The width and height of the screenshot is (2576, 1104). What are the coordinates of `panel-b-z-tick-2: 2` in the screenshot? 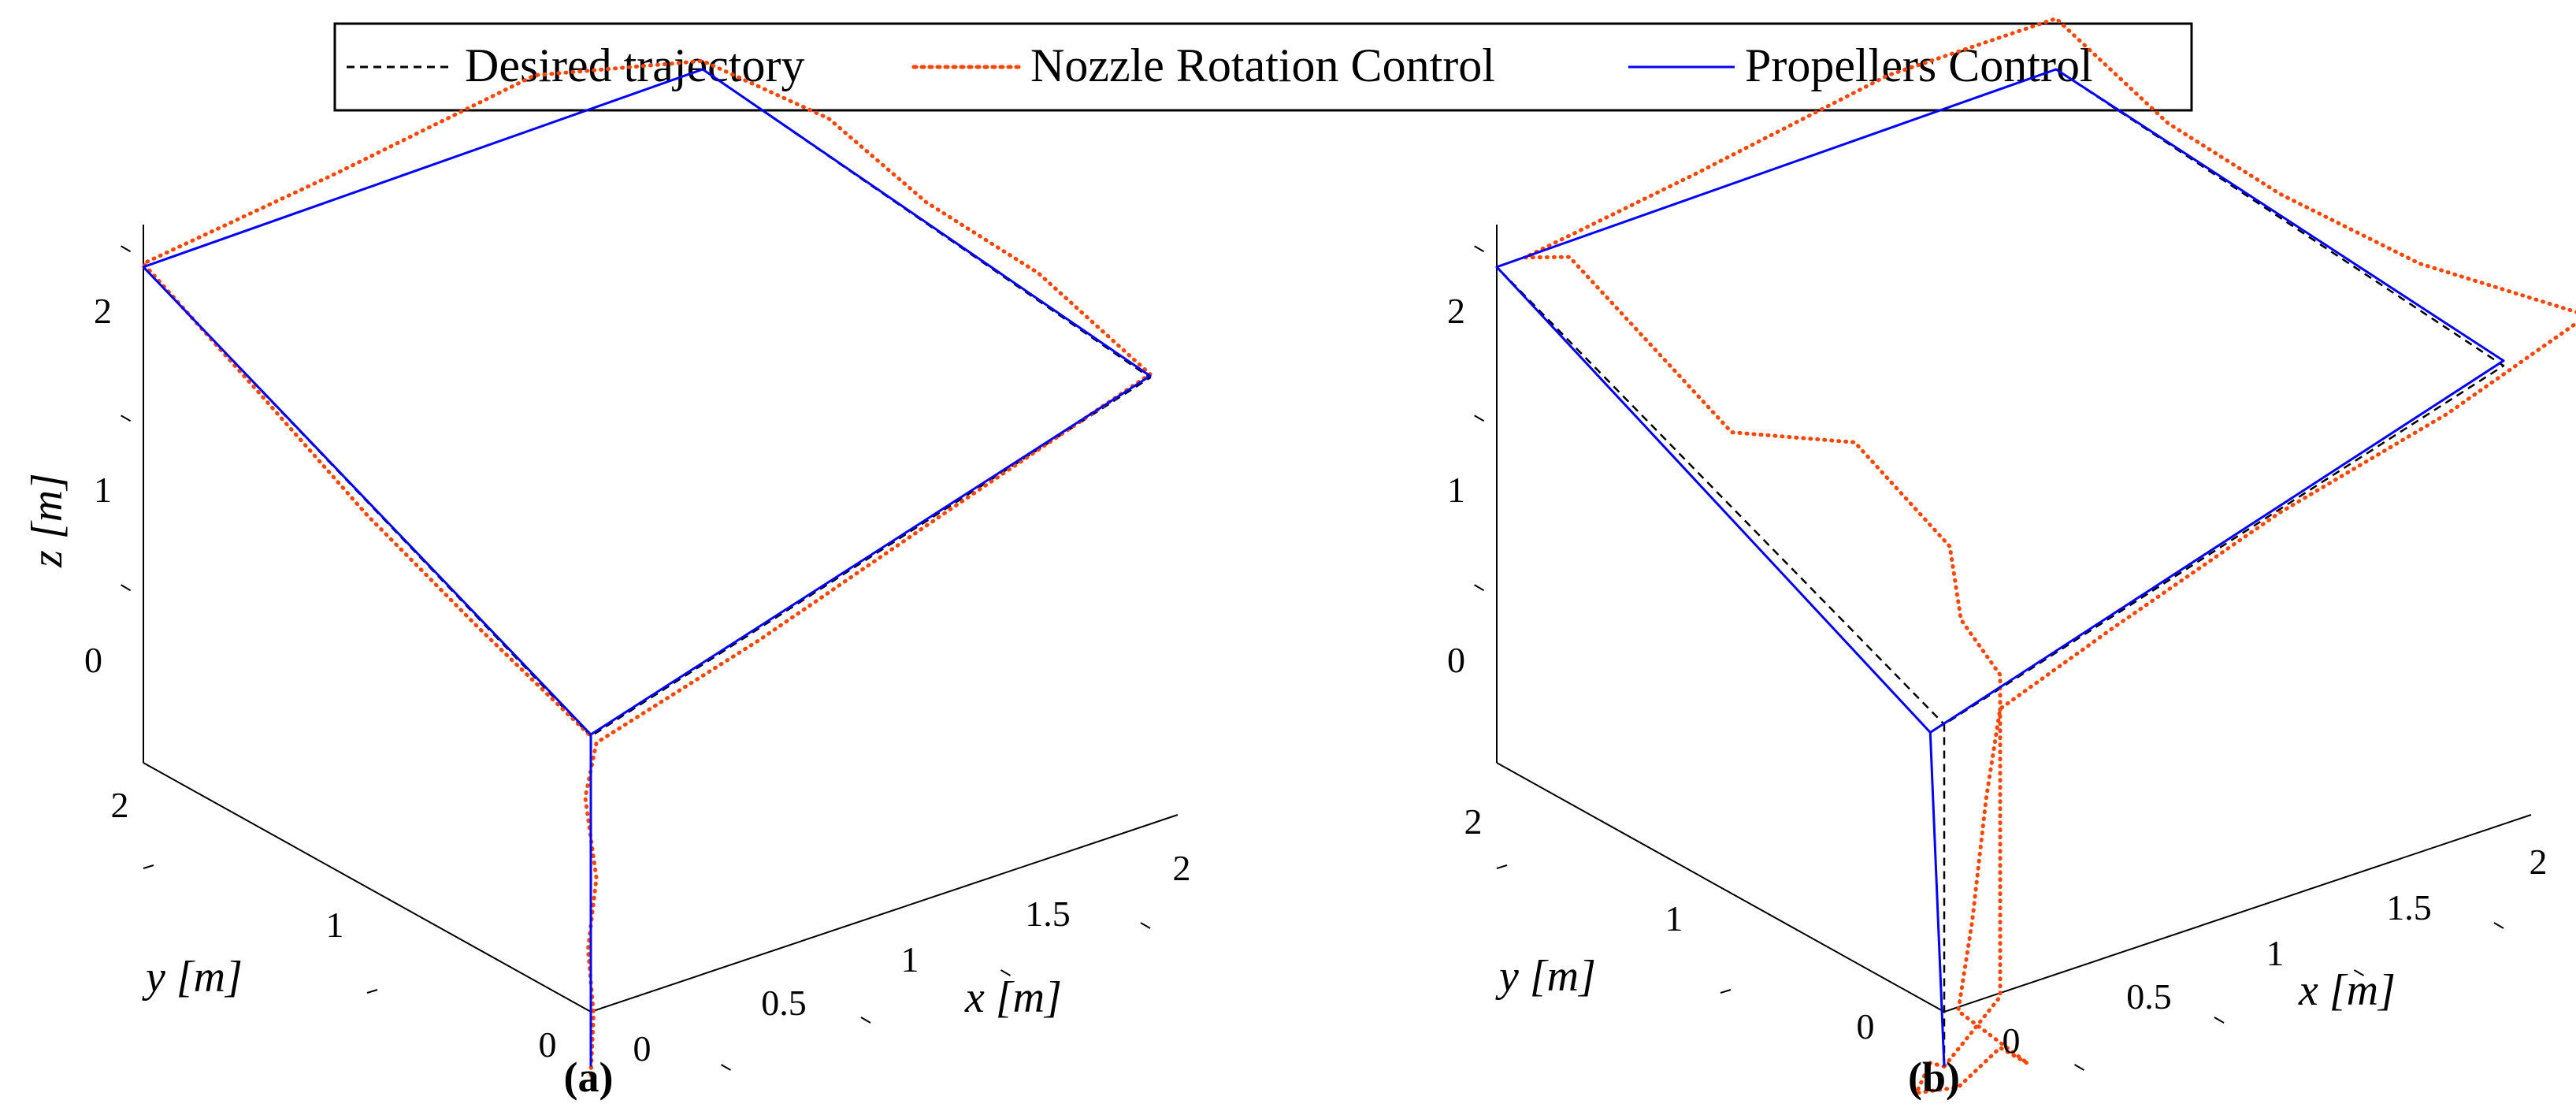 It's located at (1456, 311).